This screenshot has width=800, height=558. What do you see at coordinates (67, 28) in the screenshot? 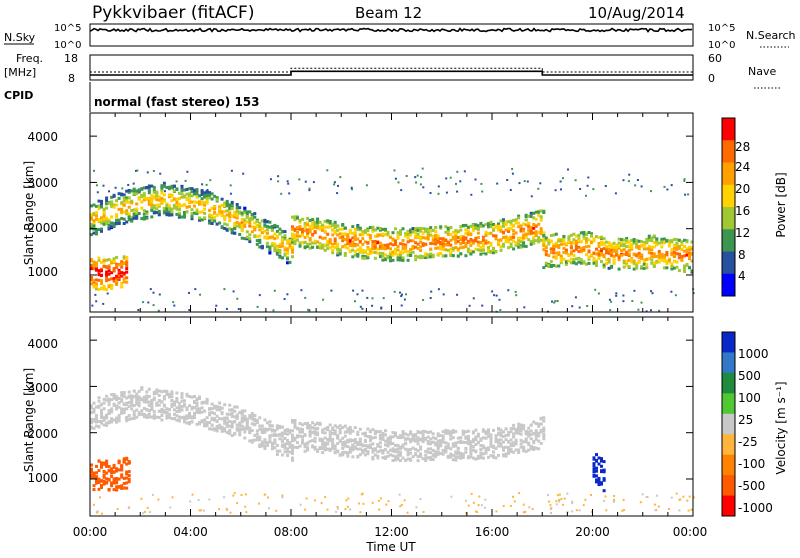
I see `nsky-tick-top: 10^5` at bounding box center [67, 28].